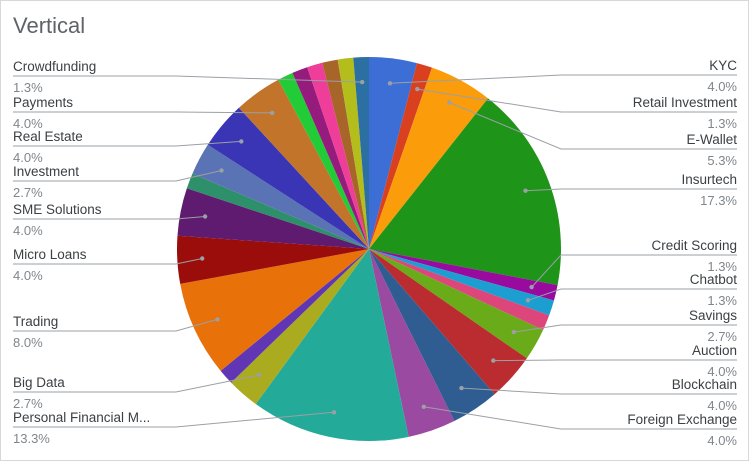  What do you see at coordinates (43, 102) in the screenshot?
I see `slice-label: Payments` at bounding box center [43, 102].